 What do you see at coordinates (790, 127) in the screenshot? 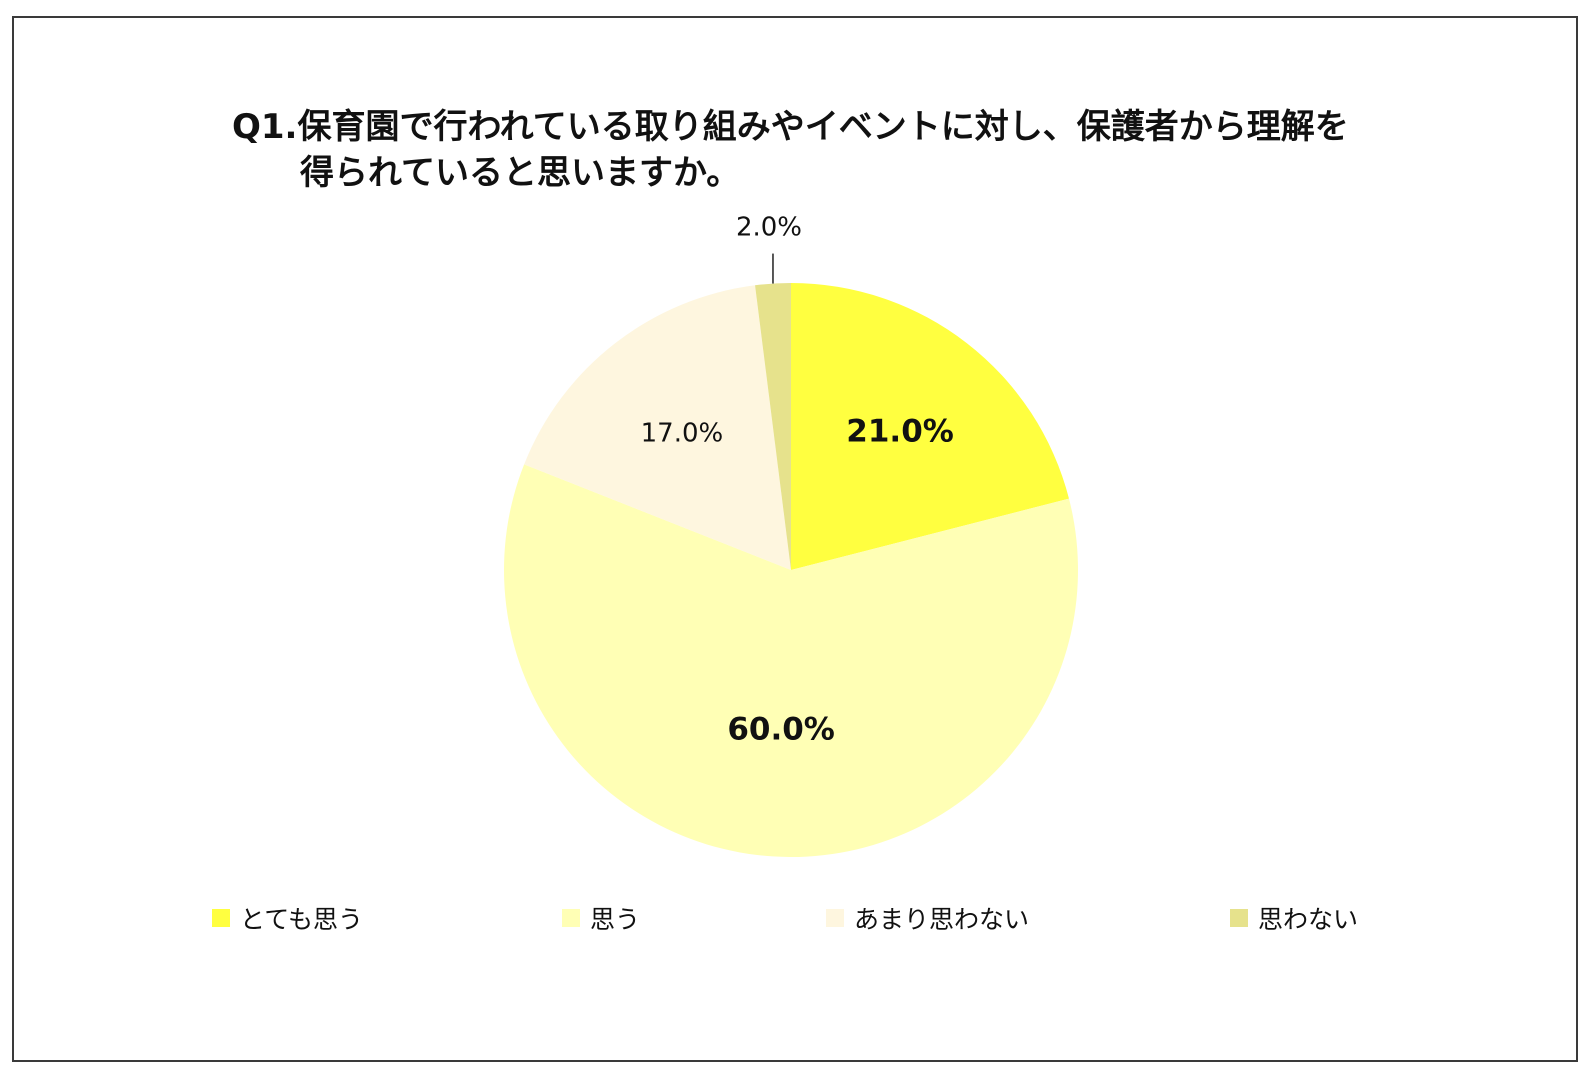
I see `chart-title-line-1: Q1.保育園で行われている取り組みやイベントに対し、保護者から理解を` at bounding box center [790, 127].